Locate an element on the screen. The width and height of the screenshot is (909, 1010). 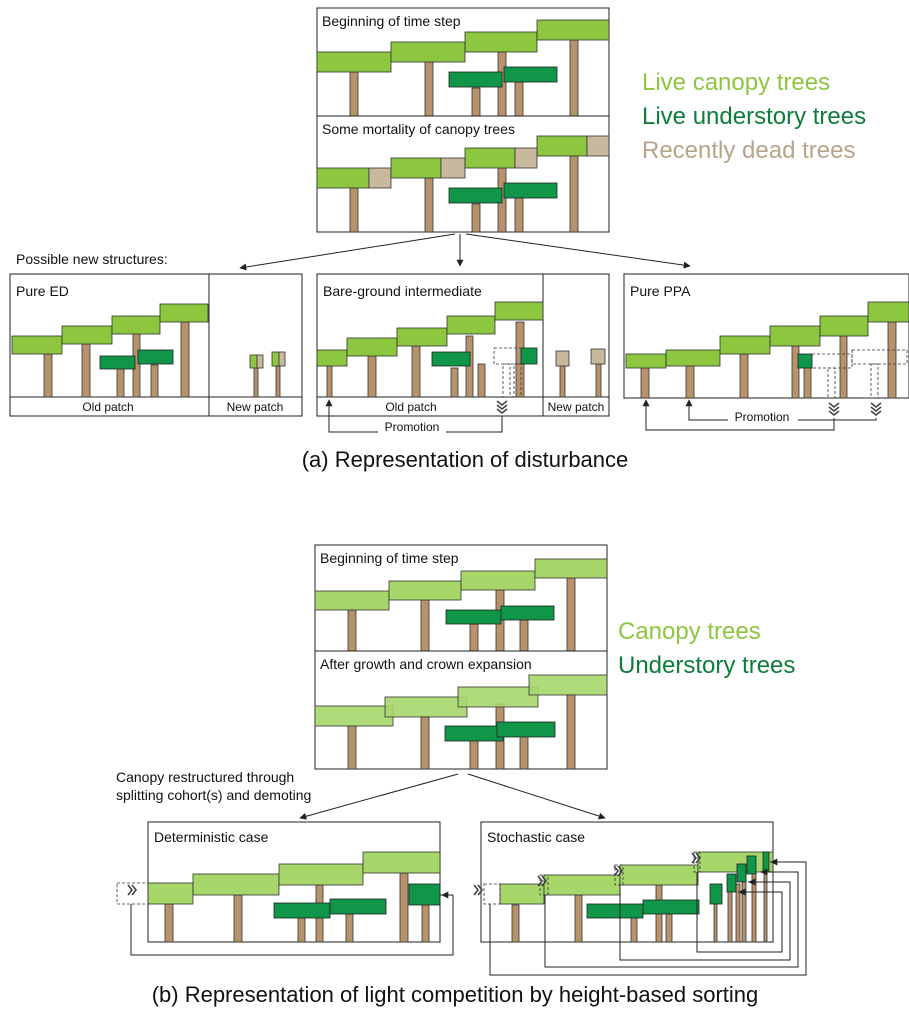
pure-ppa-box: Pure PPA Promotion is located at coordinates (766, 352).